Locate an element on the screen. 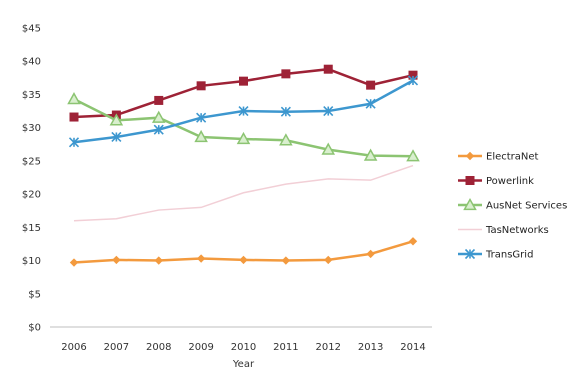 This screenshot has width=576, height=375. legend-item: Powerlink is located at coordinates (496, 181).